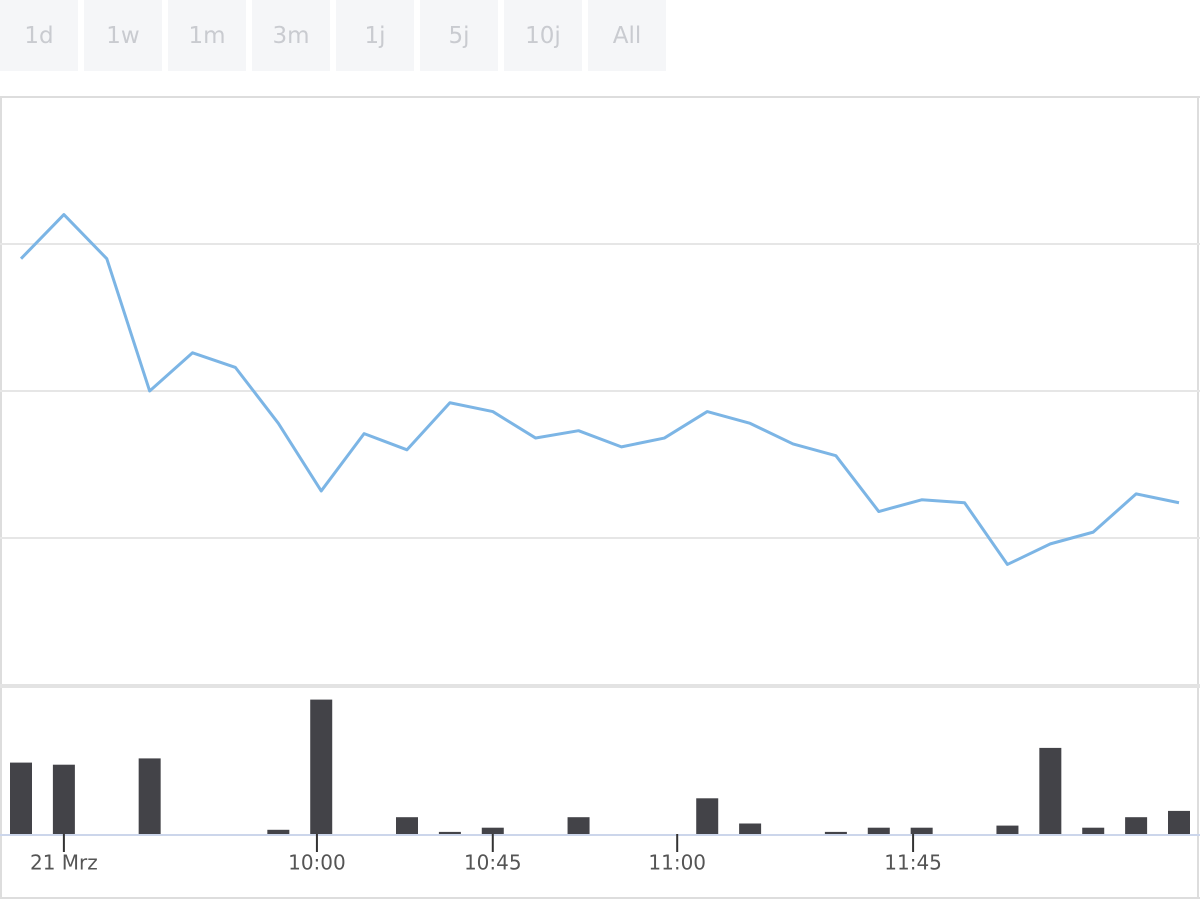 The height and width of the screenshot is (900, 1200). Describe the element at coordinates (39, 35) in the screenshot. I see `range-button: 1d` at that location.